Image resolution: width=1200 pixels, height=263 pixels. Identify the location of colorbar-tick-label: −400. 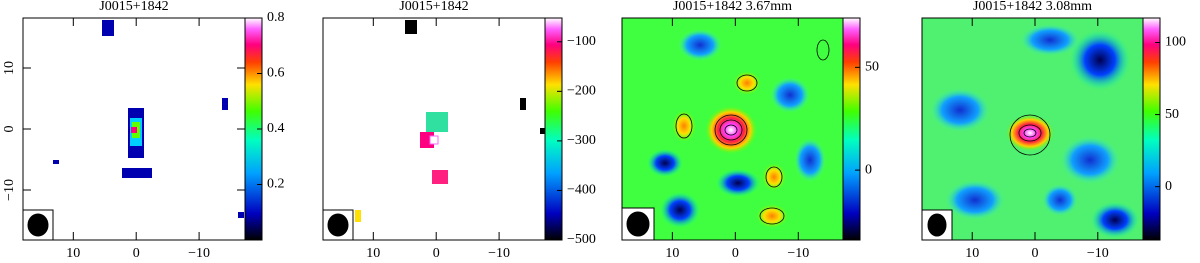
(581, 190).